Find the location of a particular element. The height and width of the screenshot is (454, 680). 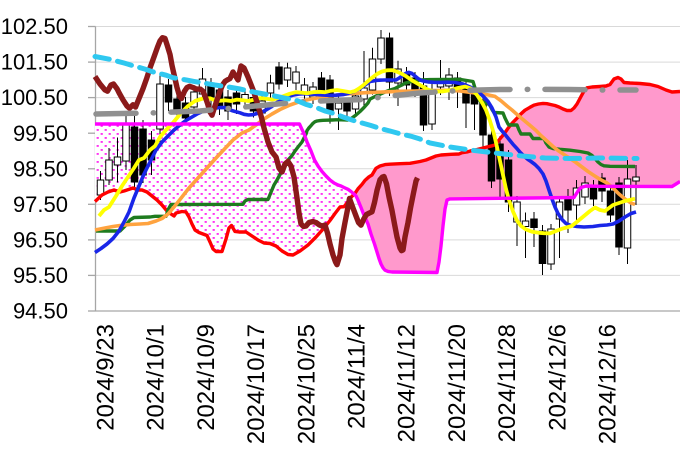

svg-text: 99.50 is located at coordinates (40, 133).